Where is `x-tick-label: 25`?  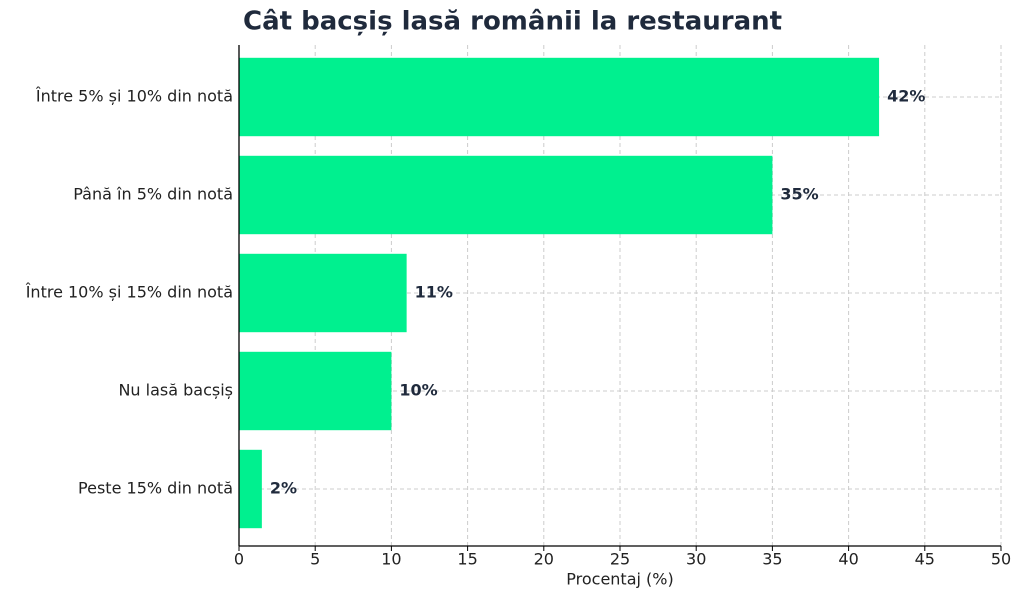 x-tick-label: 25 is located at coordinates (620, 559).